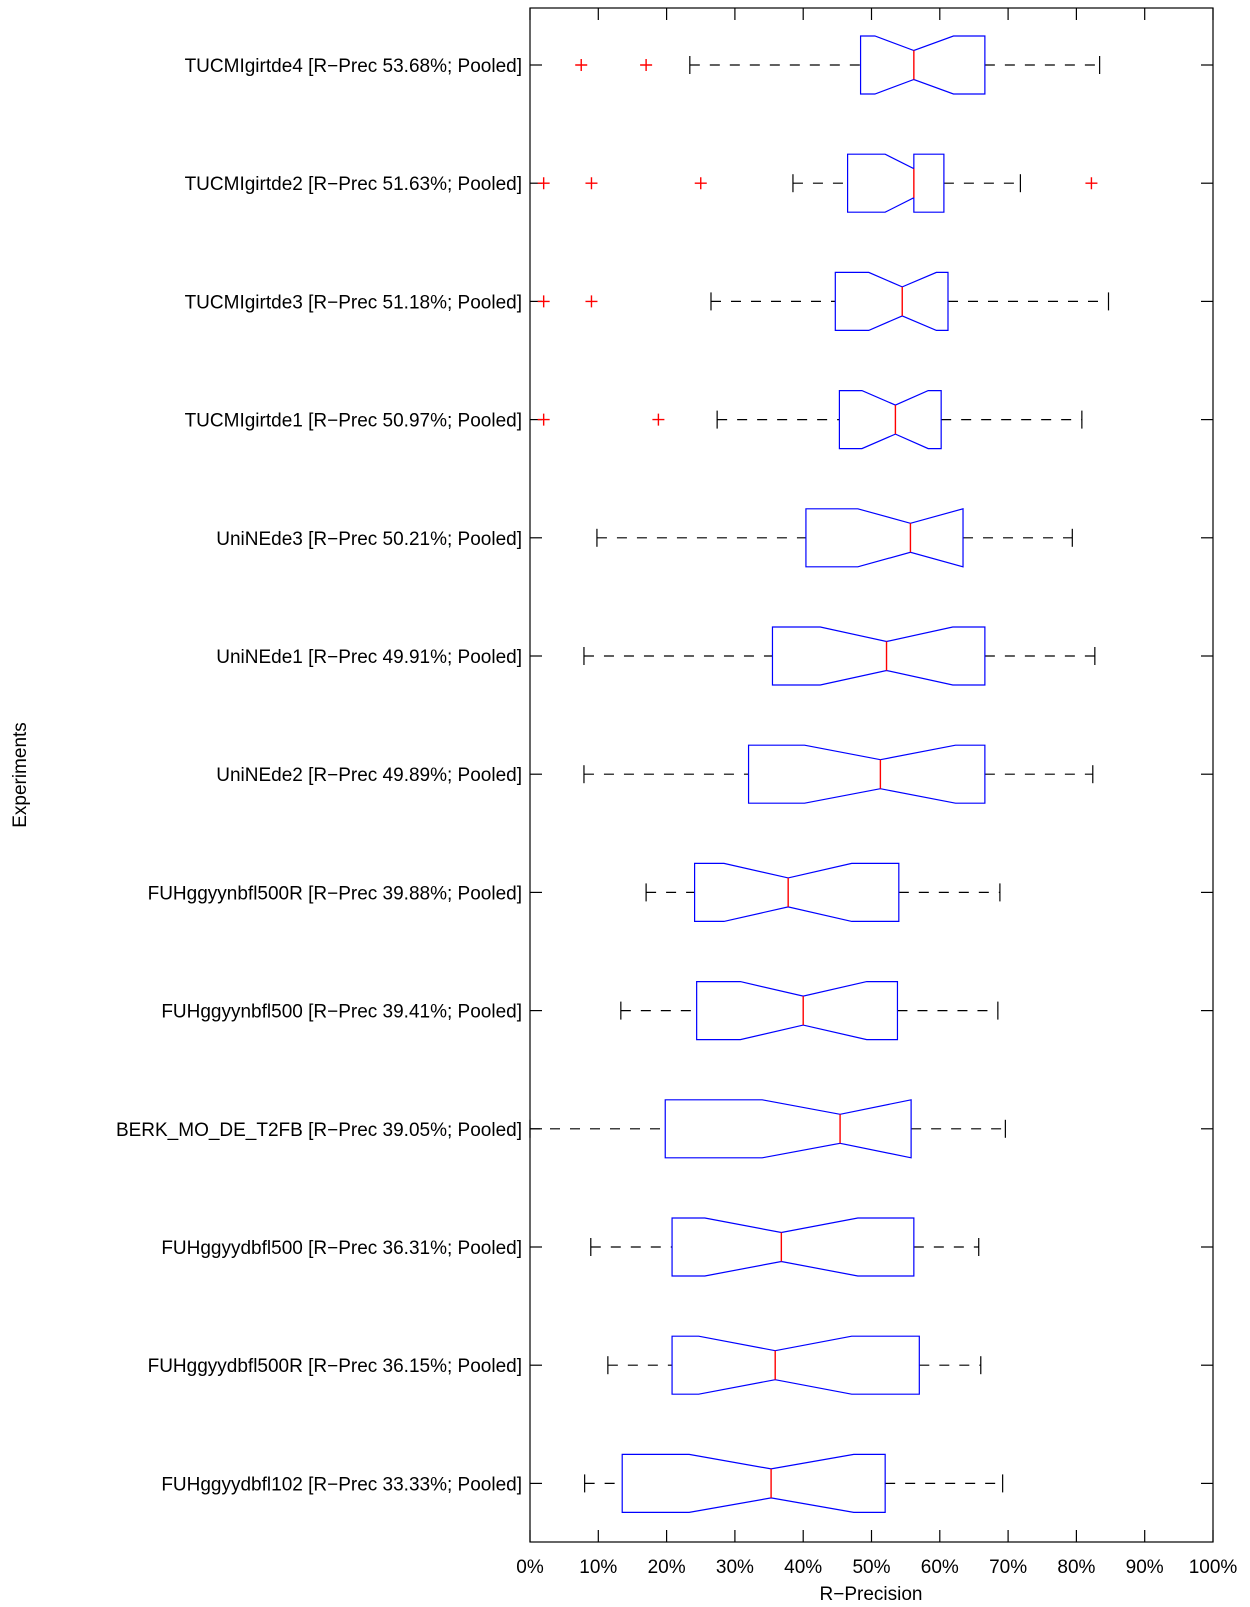  What do you see at coordinates (353, 184) in the screenshot?
I see `category-label: TUCMIgirtde2 [R−Prec 51.63%; Pooled]` at bounding box center [353, 184].